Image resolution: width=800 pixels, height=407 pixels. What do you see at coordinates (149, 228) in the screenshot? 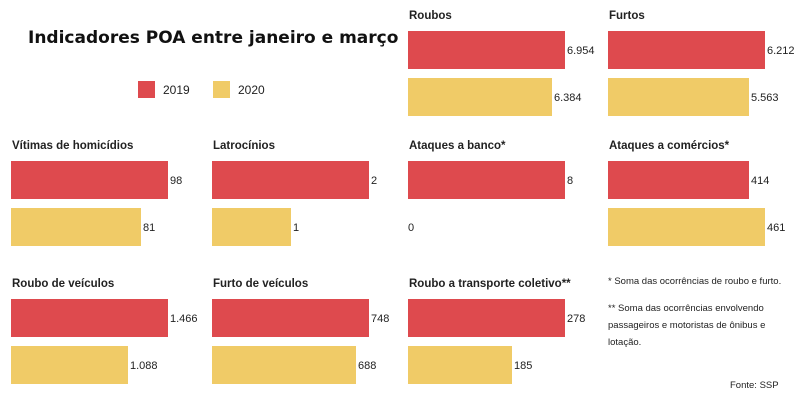
I see `value-label-2020: 81` at bounding box center [149, 228].